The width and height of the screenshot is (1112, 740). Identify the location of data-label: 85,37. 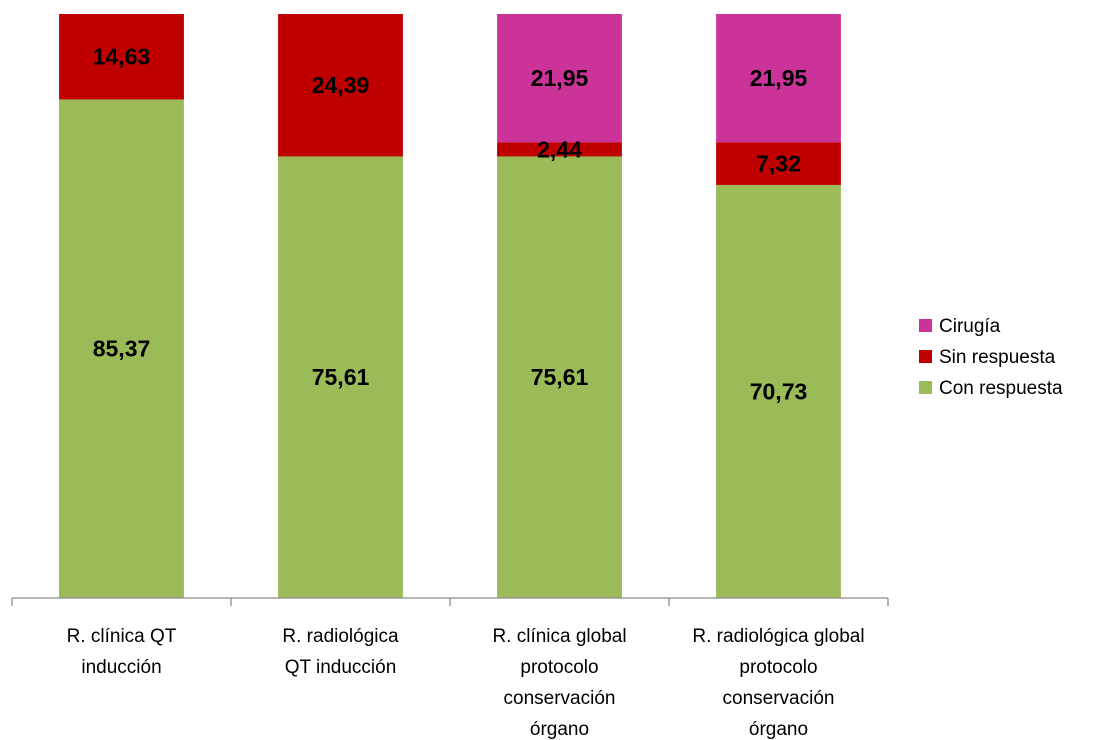
(122, 349).